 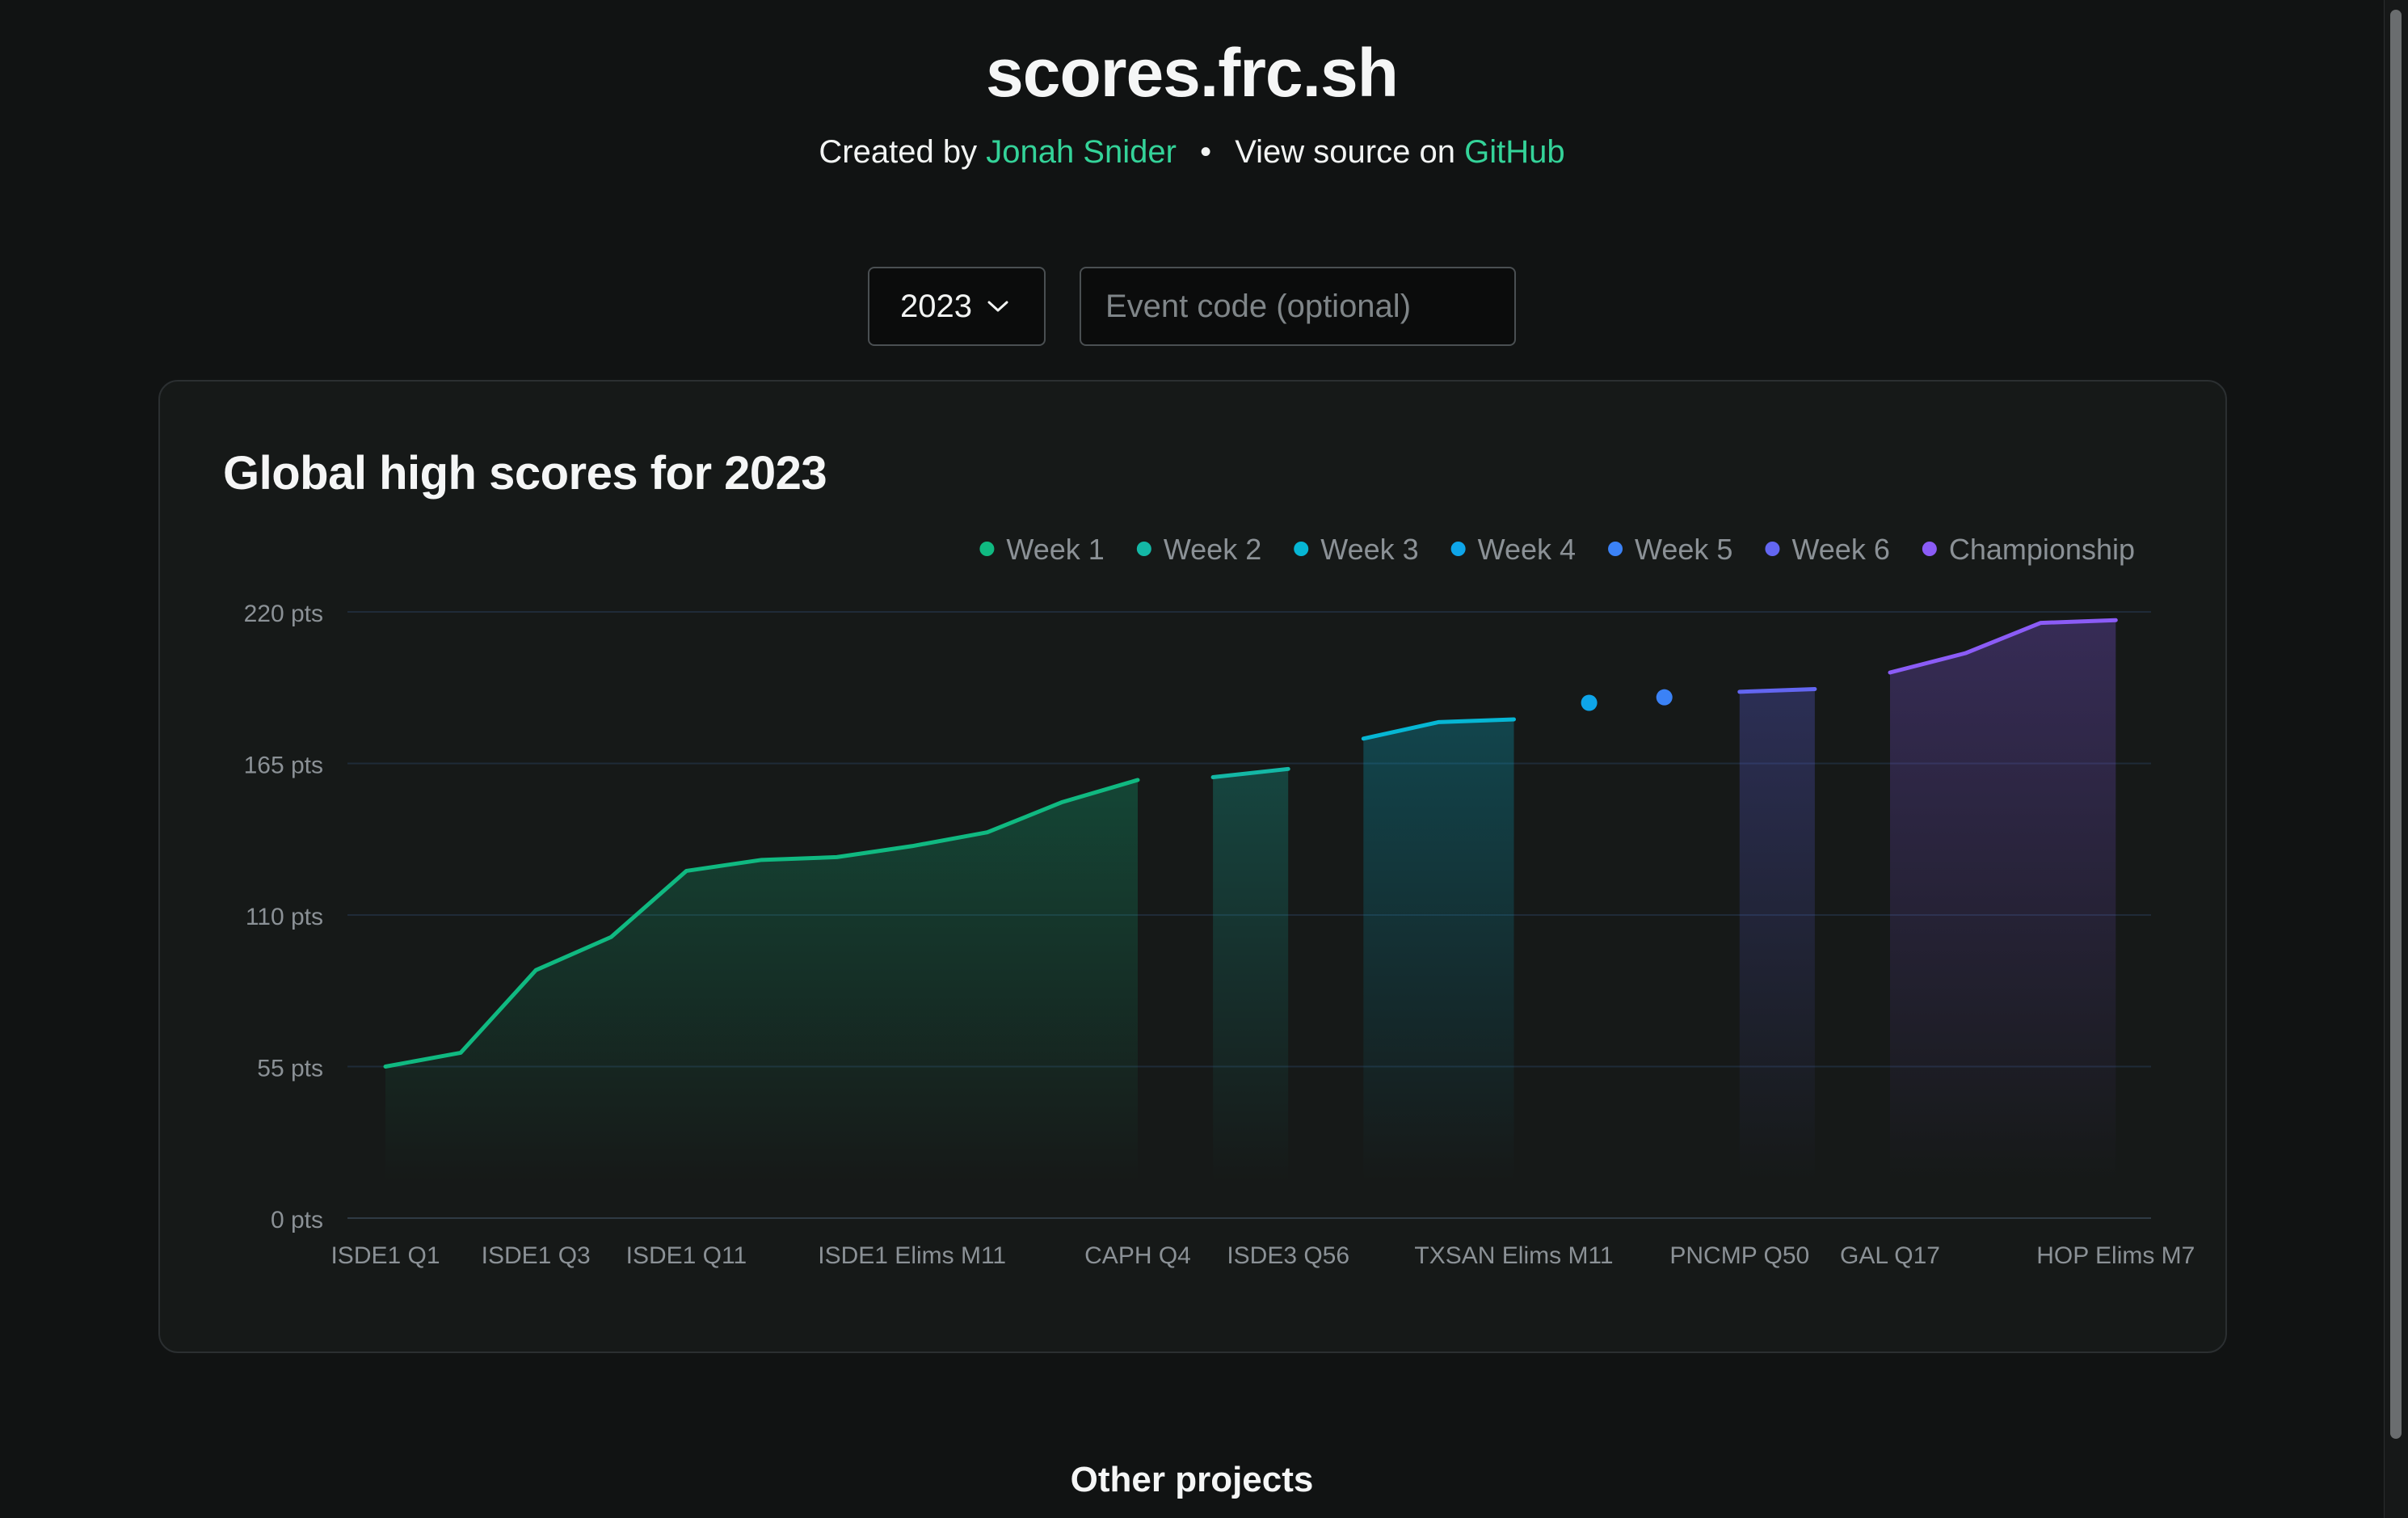 I want to click on x-tick-label: ISDE1 Q11, so click(x=686, y=1255).